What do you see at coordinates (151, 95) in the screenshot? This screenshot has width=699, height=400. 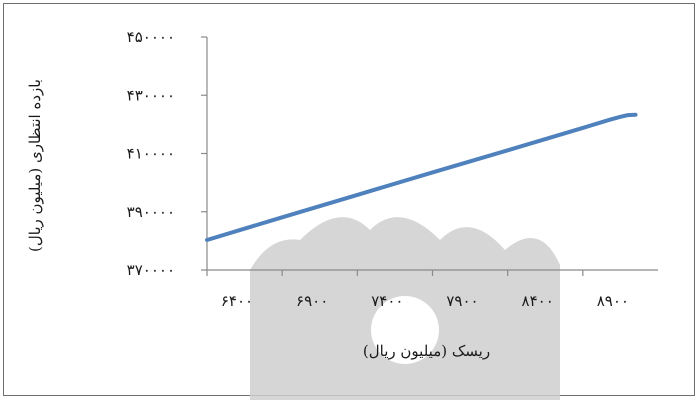 I see `y-tick-label: ۴۳۰۰۰۰` at bounding box center [151, 95].